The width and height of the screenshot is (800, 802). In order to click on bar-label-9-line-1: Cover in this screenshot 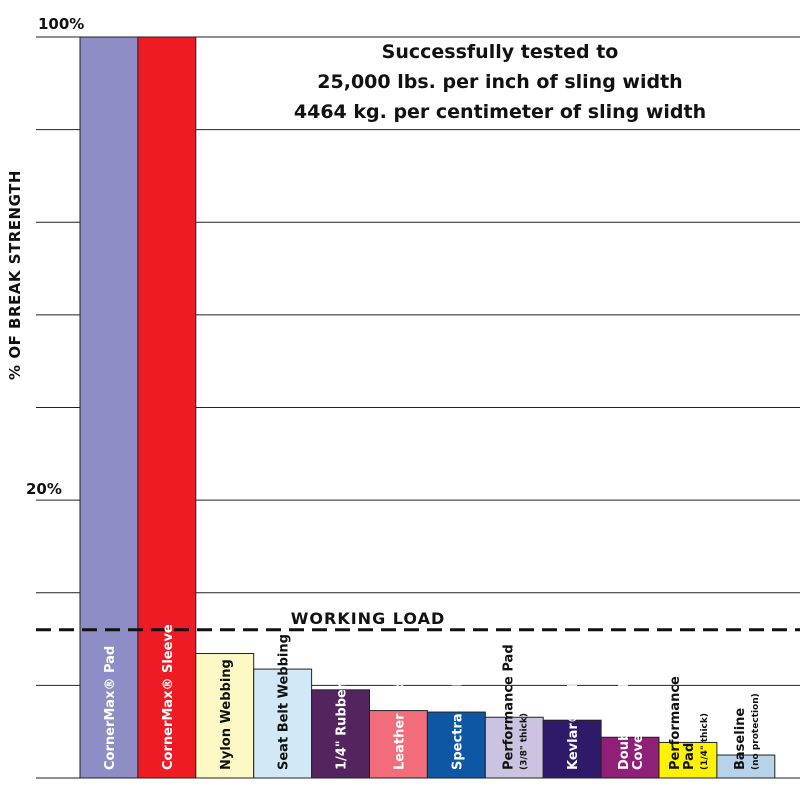, I will do `click(638, 748)`.